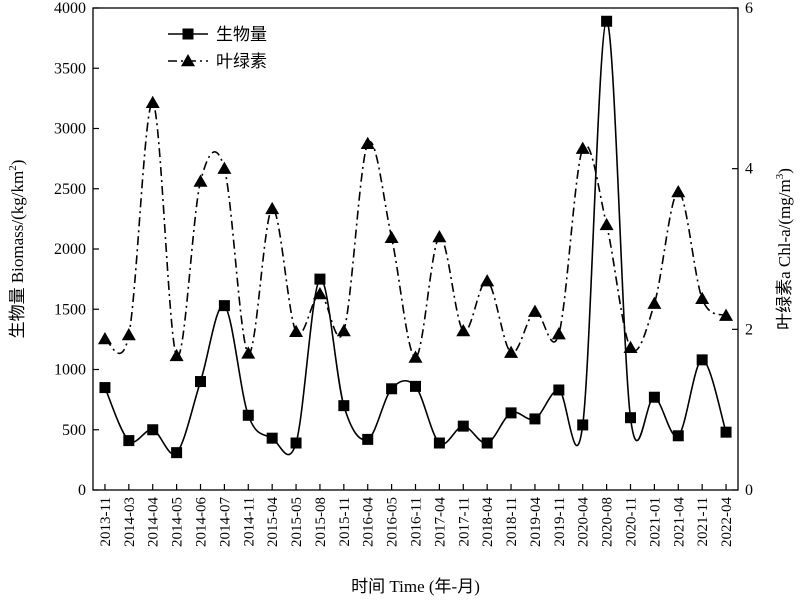 Image resolution: width=800 pixels, height=602 pixels. Describe the element at coordinates (74, 430) in the screenshot. I see `left-tick-label: 500` at that location.